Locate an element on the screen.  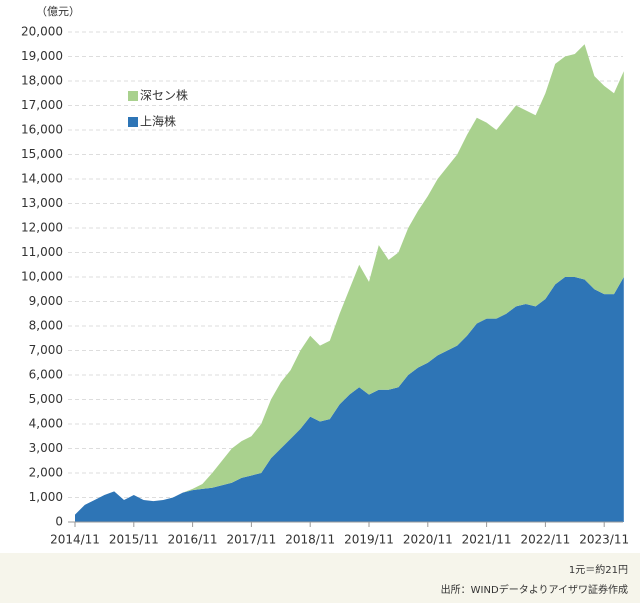
x-tick-label: 2020/11 is located at coordinates (428, 540).